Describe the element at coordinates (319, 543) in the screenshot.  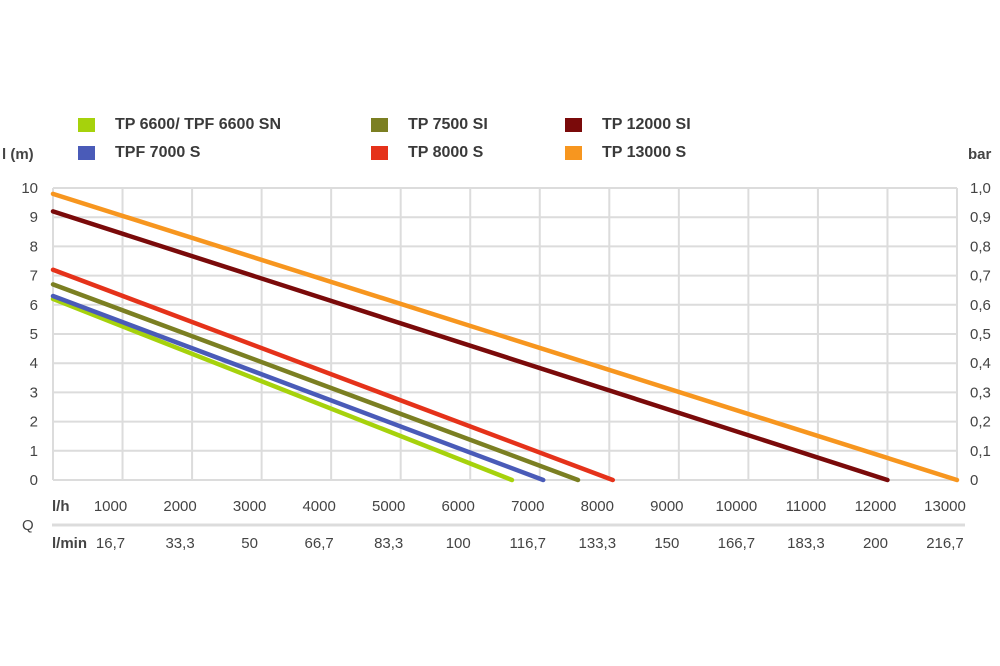
I see `x-tick-lmin: 66,7` at that location.